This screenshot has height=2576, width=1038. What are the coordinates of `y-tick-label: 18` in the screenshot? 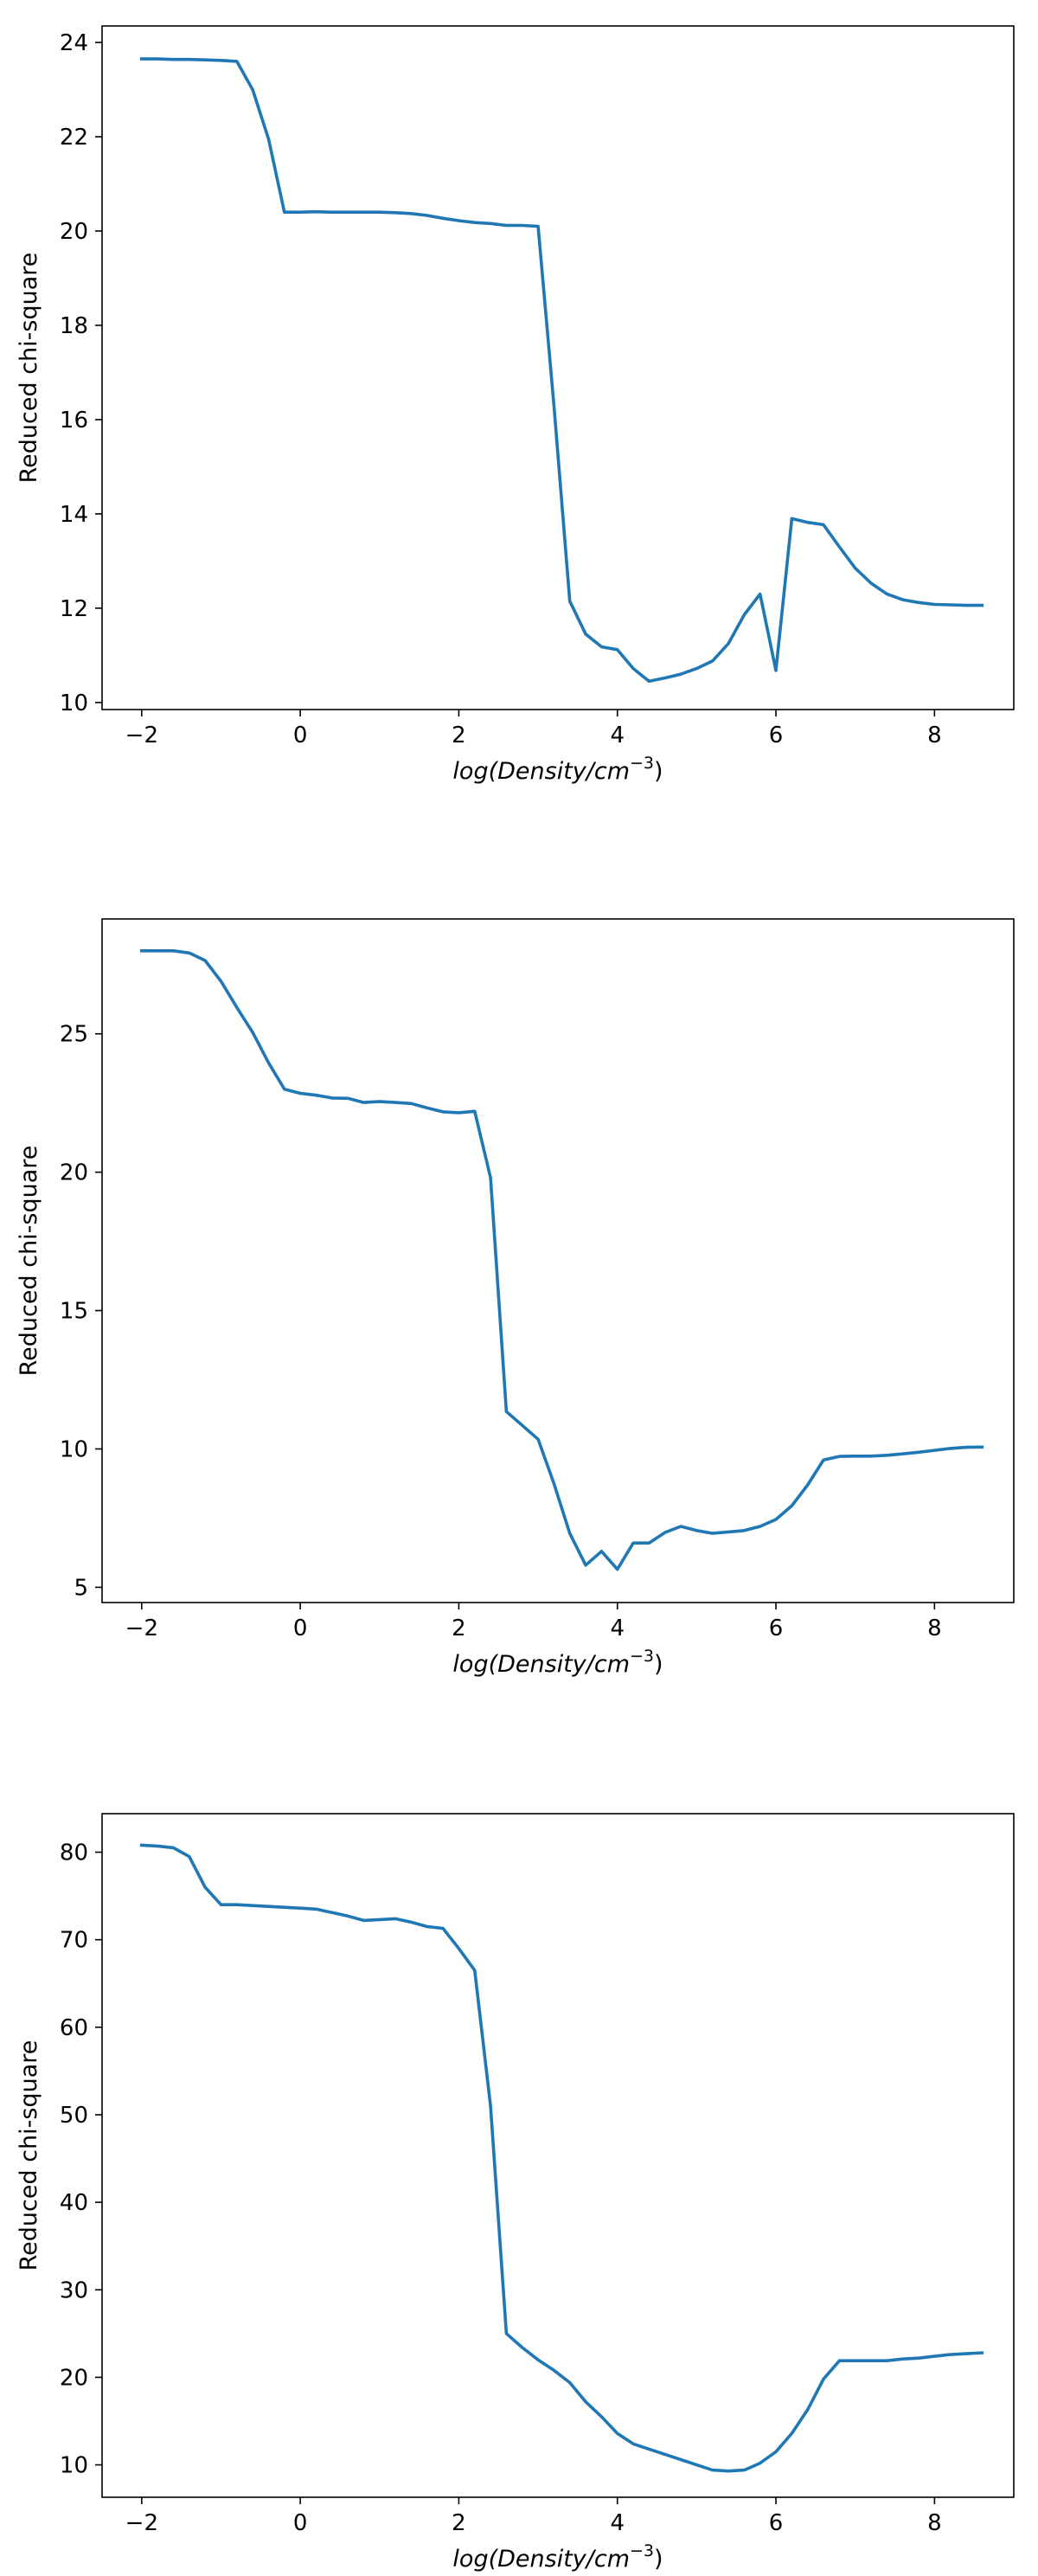 It's located at (74, 326).